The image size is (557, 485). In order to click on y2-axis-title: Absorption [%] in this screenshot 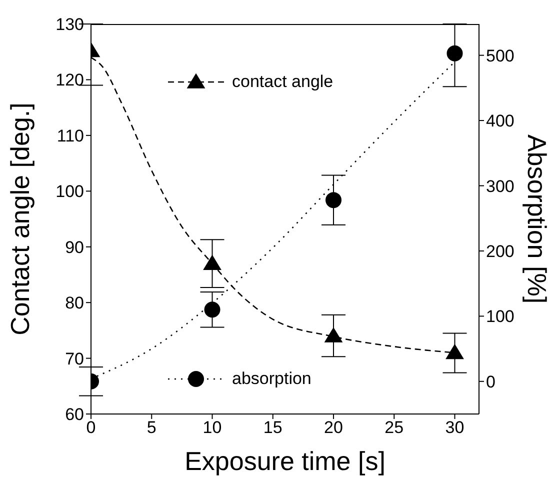, I will do `click(537, 219)`.